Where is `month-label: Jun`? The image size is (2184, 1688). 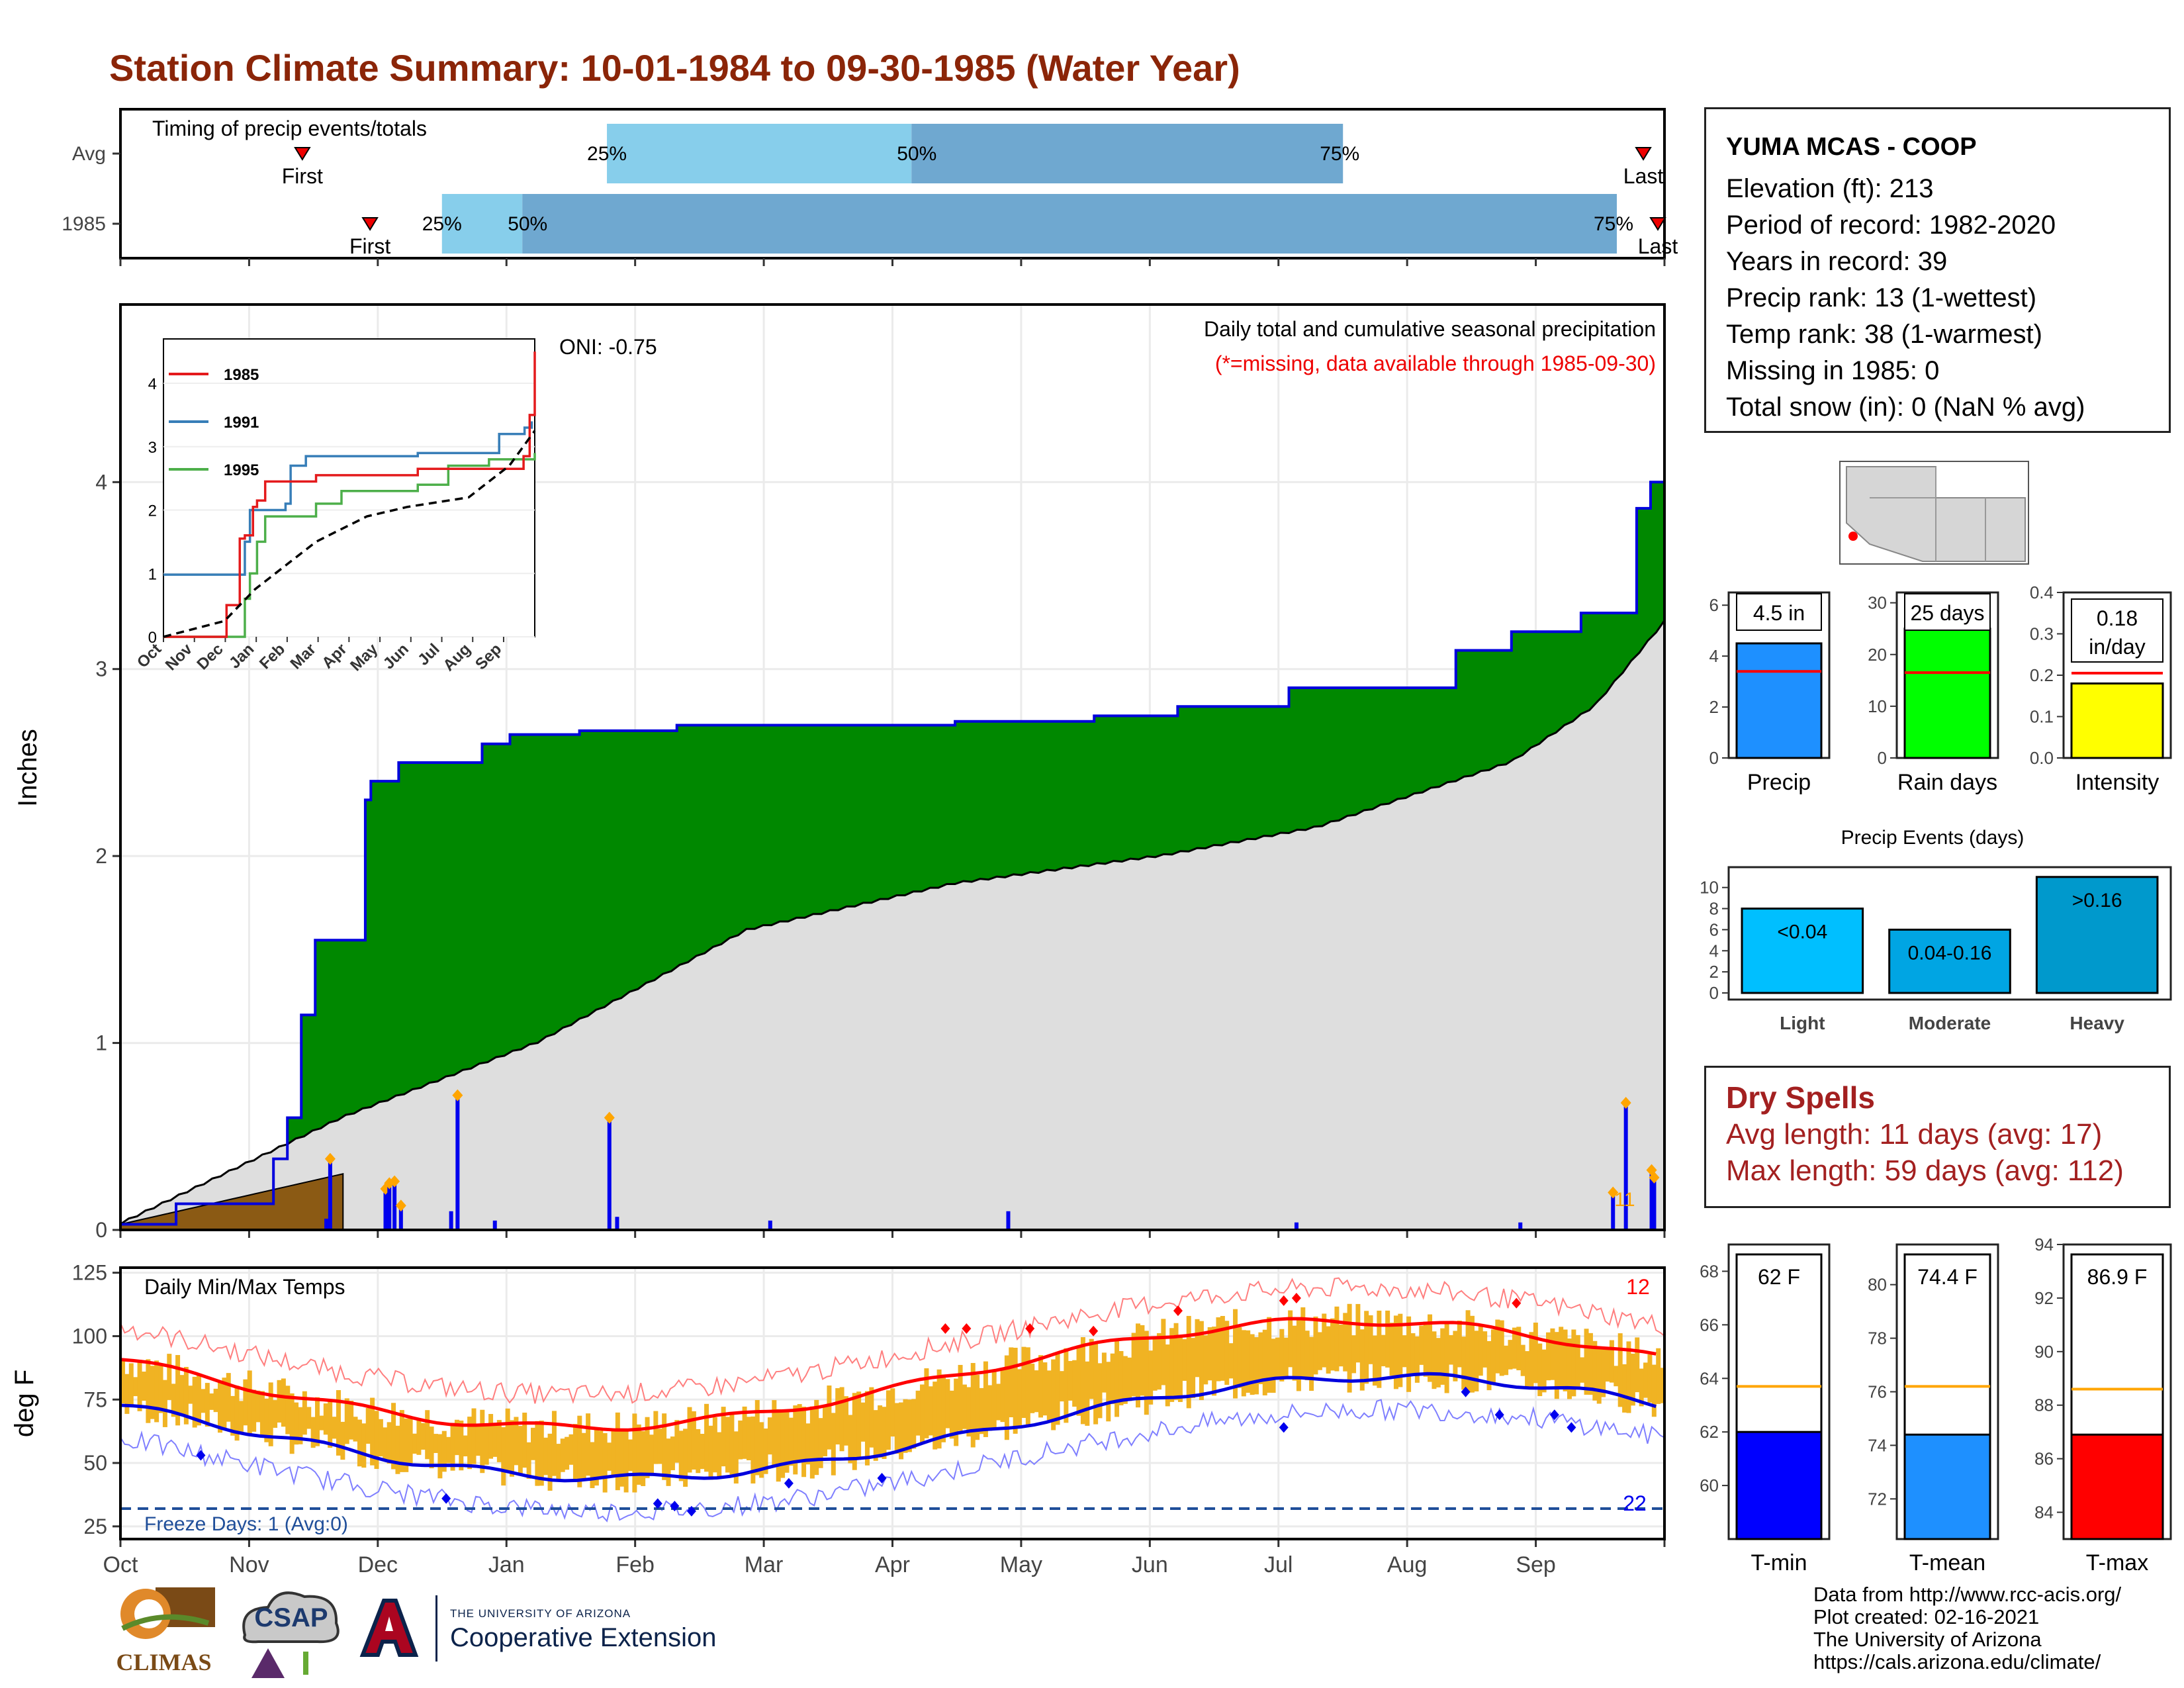
month-label: Jun is located at coordinates (1150, 1564).